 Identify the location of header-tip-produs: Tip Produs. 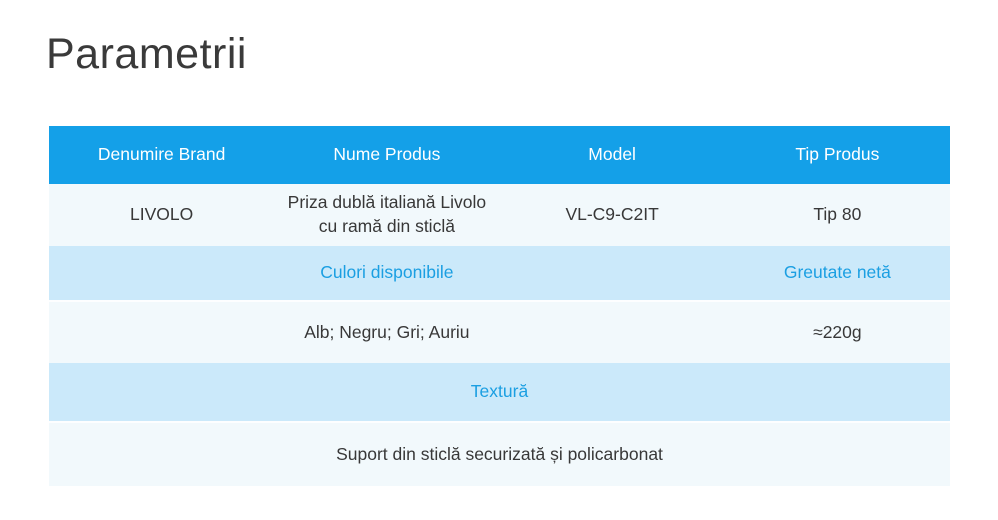
(837, 154).